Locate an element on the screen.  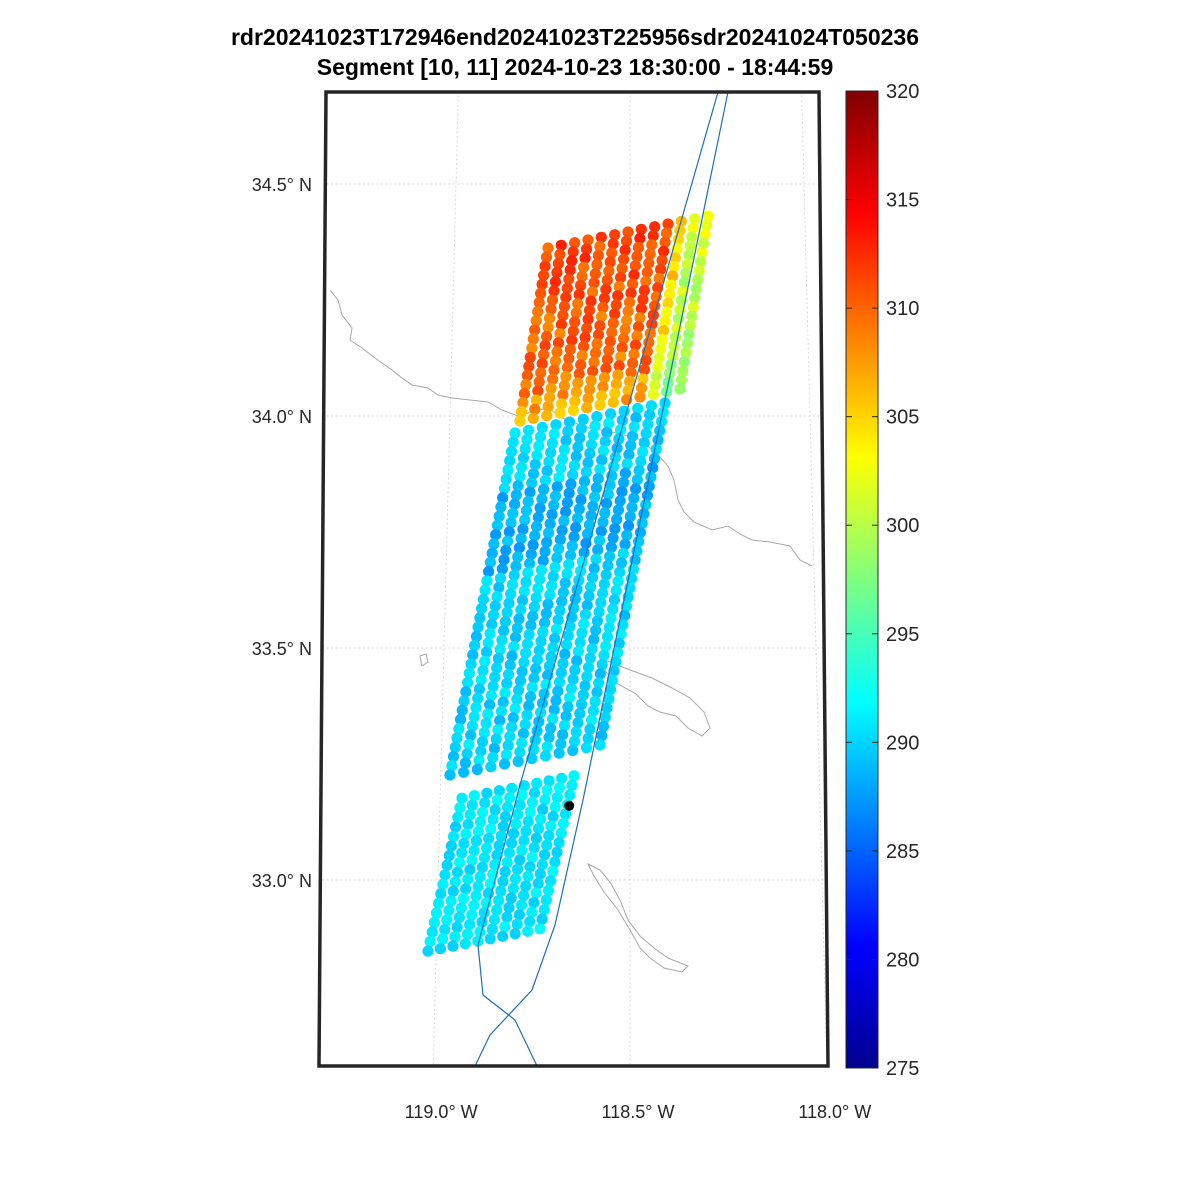
lat-tick-label: 33.5° N is located at coordinates (282, 649).